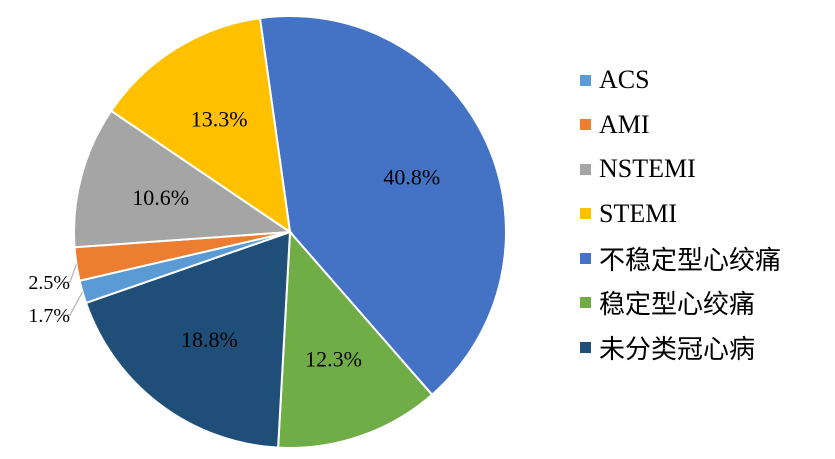  Describe the element at coordinates (411, 176) in the screenshot. I see `slice-data-label: 40.8%` at that location.